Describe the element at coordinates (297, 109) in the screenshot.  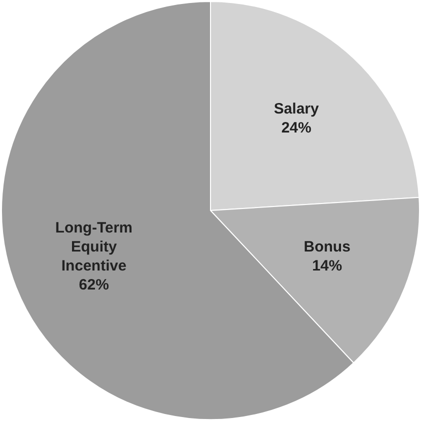
I see `slice-label: Salary` at that location.